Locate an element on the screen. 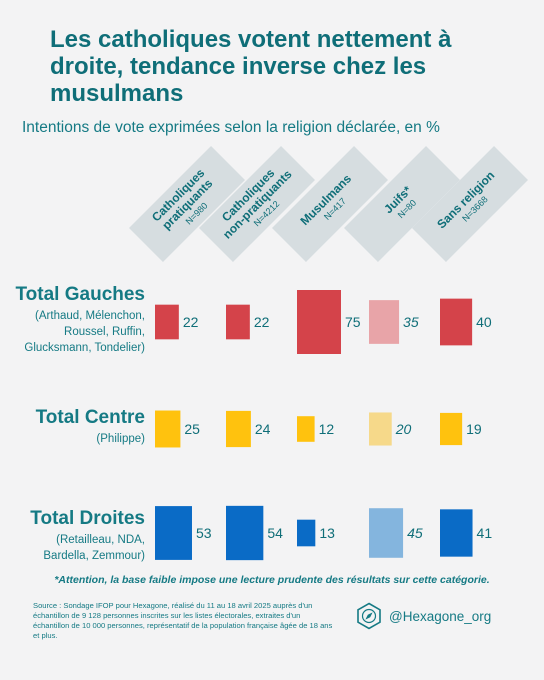 The width and height of the screenshot is (544, 680). value-label-2-1: 54 is located at coordinates (275, 533).